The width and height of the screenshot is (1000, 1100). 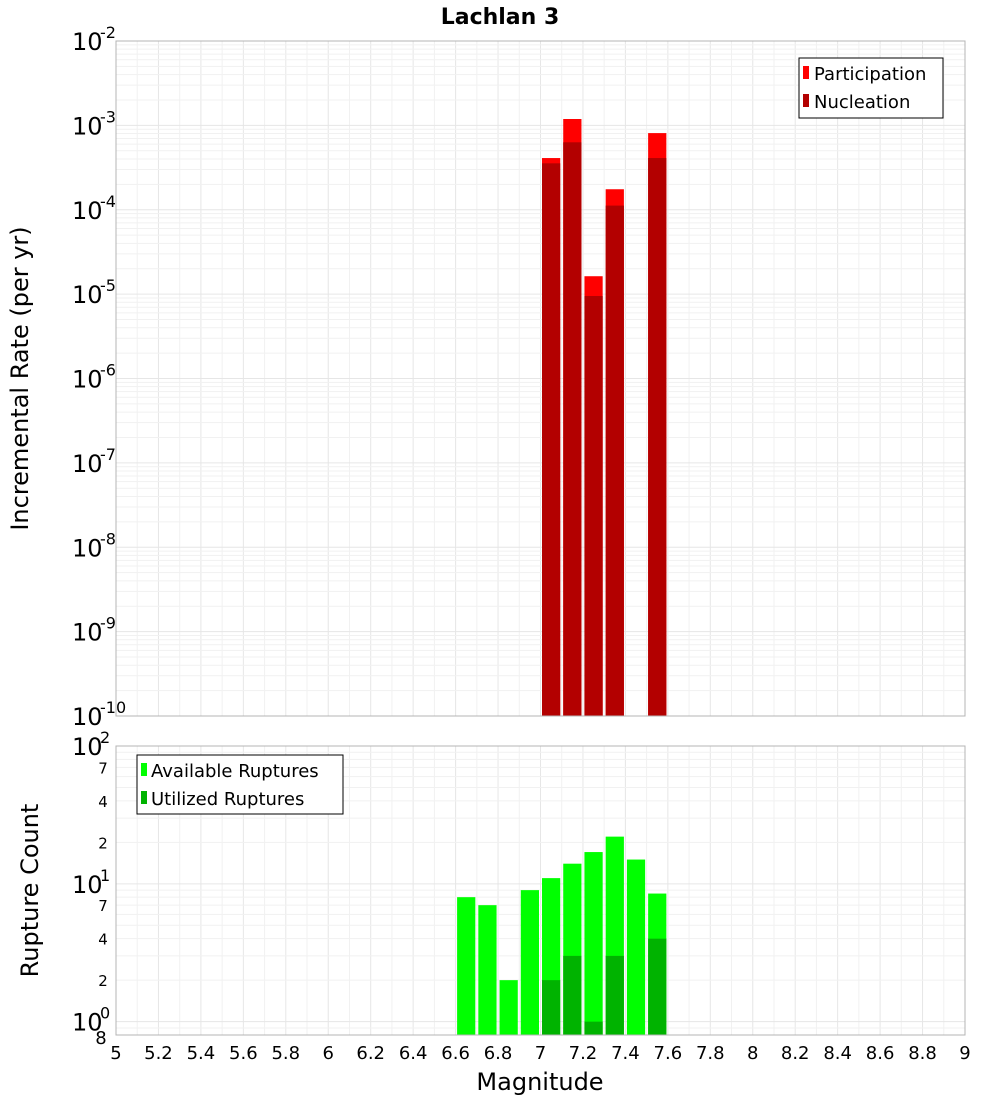 I want to click on top-y-axis-label: Incremental Rate (per yr), so click(x=20, y=378).